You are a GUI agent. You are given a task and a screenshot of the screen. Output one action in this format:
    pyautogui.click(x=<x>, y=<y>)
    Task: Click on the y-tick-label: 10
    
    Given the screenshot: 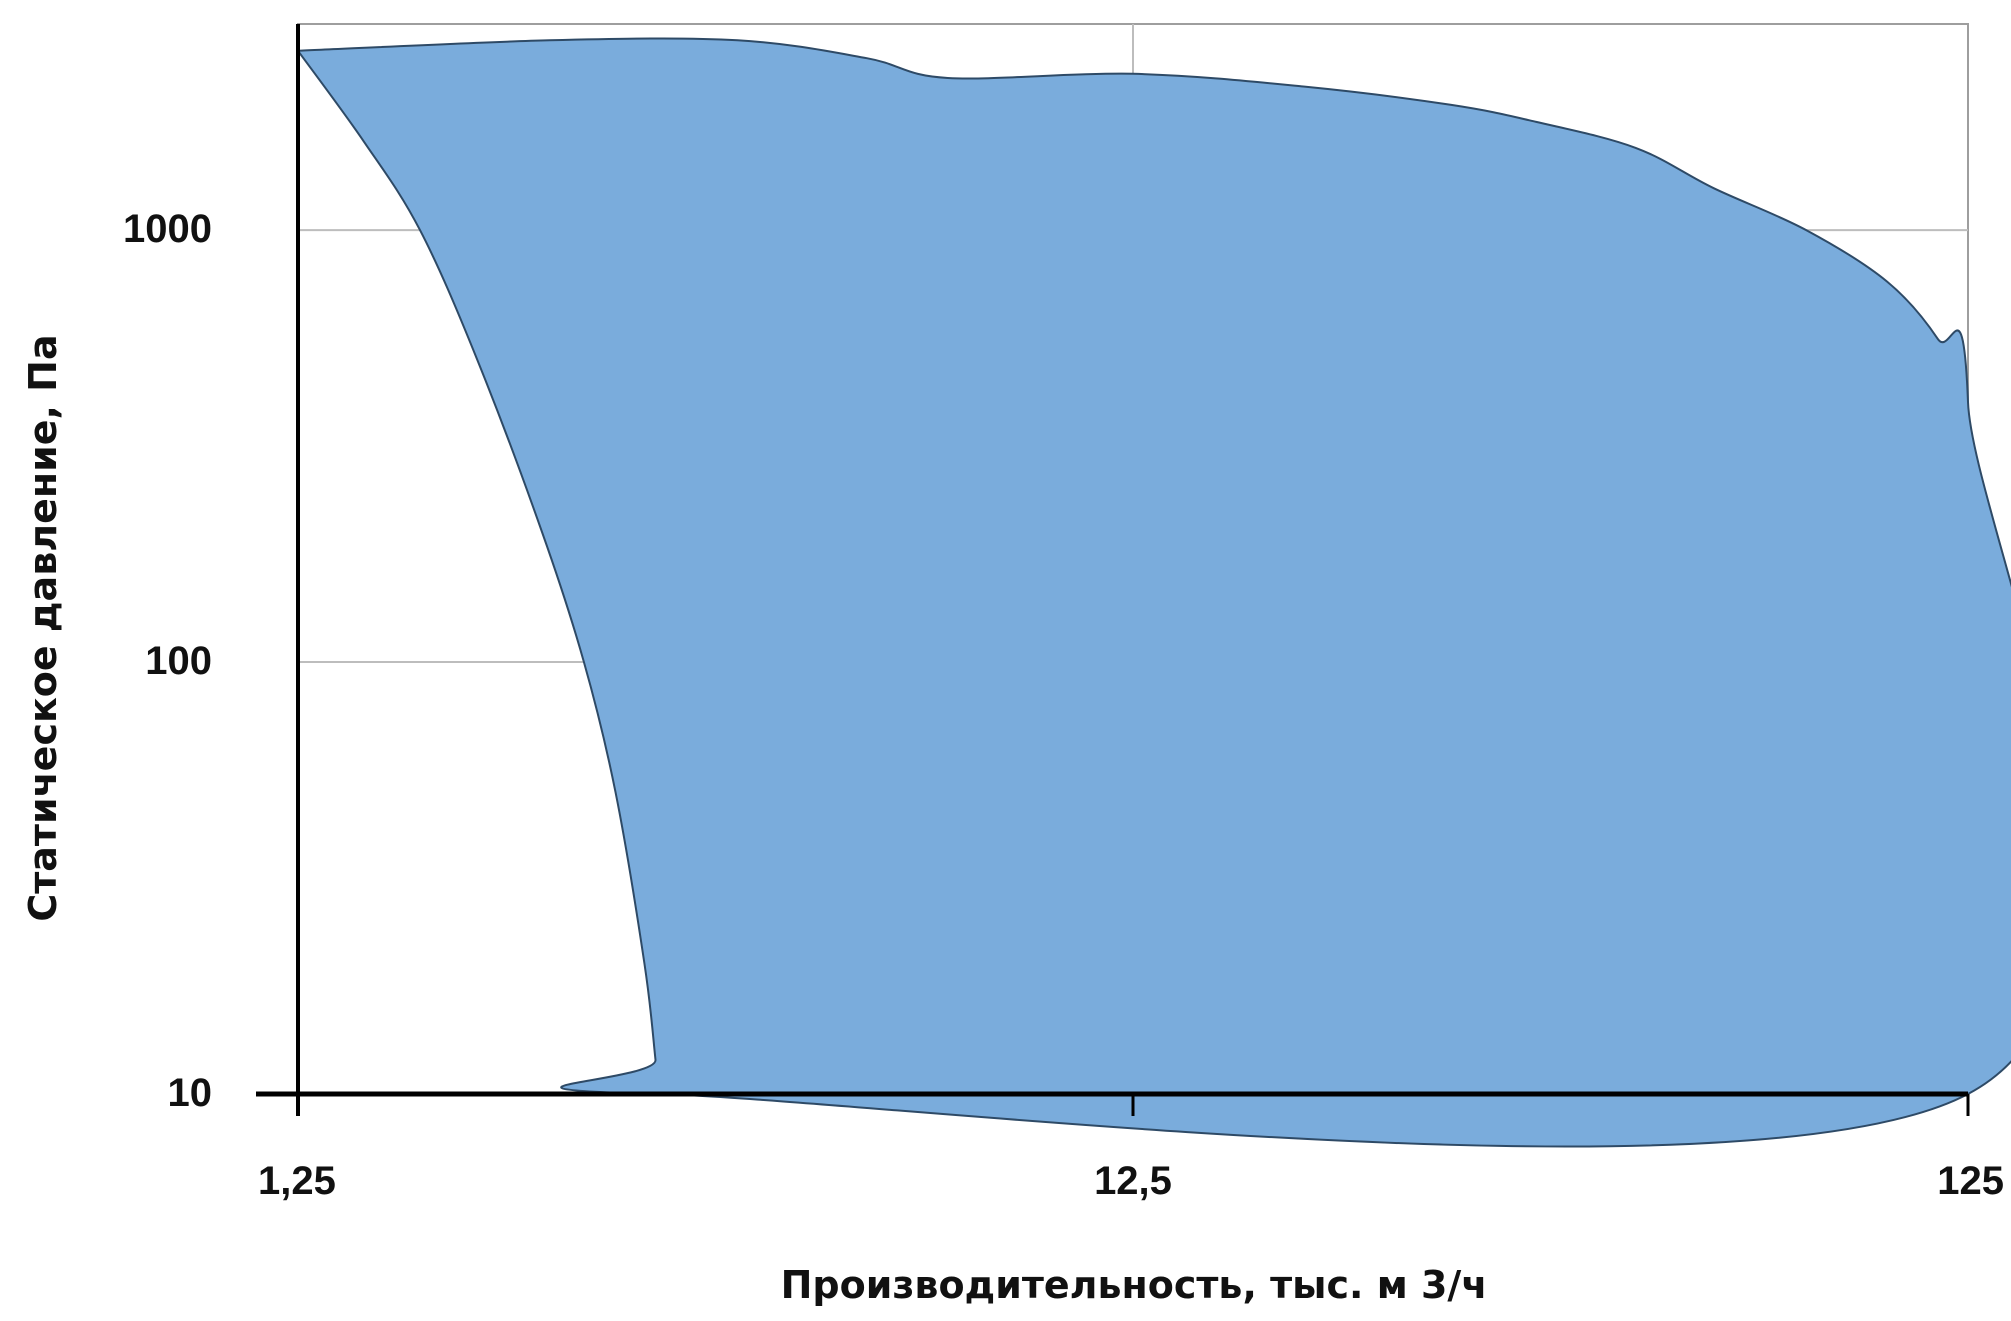 What is the action you would take?
    pyautogui.click(x=190, y=1093)
    